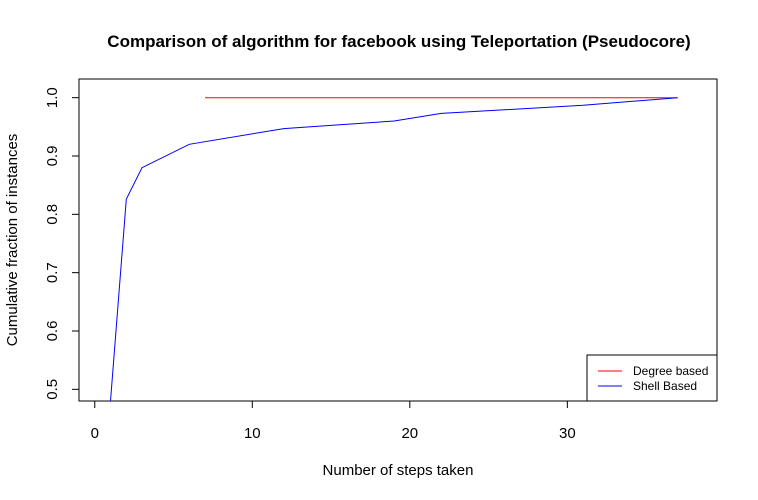  I want to click on y-tick-label: 1.0, so click(52, 97).